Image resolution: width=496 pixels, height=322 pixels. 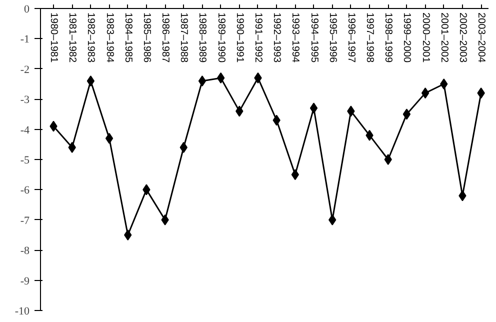 I want to click on x-tick-label: 1998–1999, so click(x=388, y=37).